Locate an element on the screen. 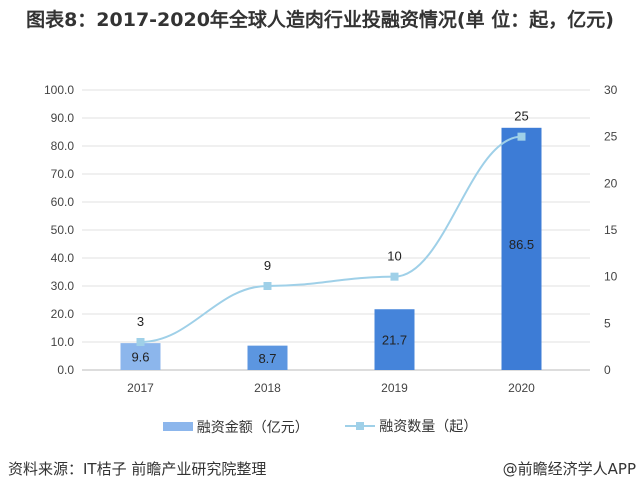 The height and width of the screenshot is (495, 640). x-axis-tick: 2020 is located at coordinates (521, 388).